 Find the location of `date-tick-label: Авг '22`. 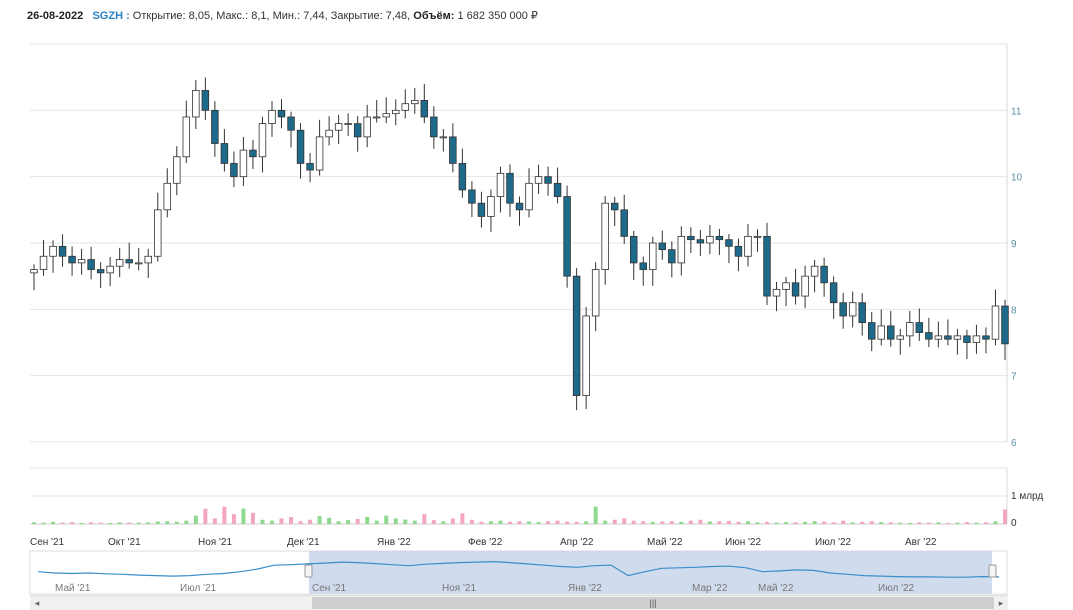

date-tick-label: Авг '22 is located at coordinates (921, 542).